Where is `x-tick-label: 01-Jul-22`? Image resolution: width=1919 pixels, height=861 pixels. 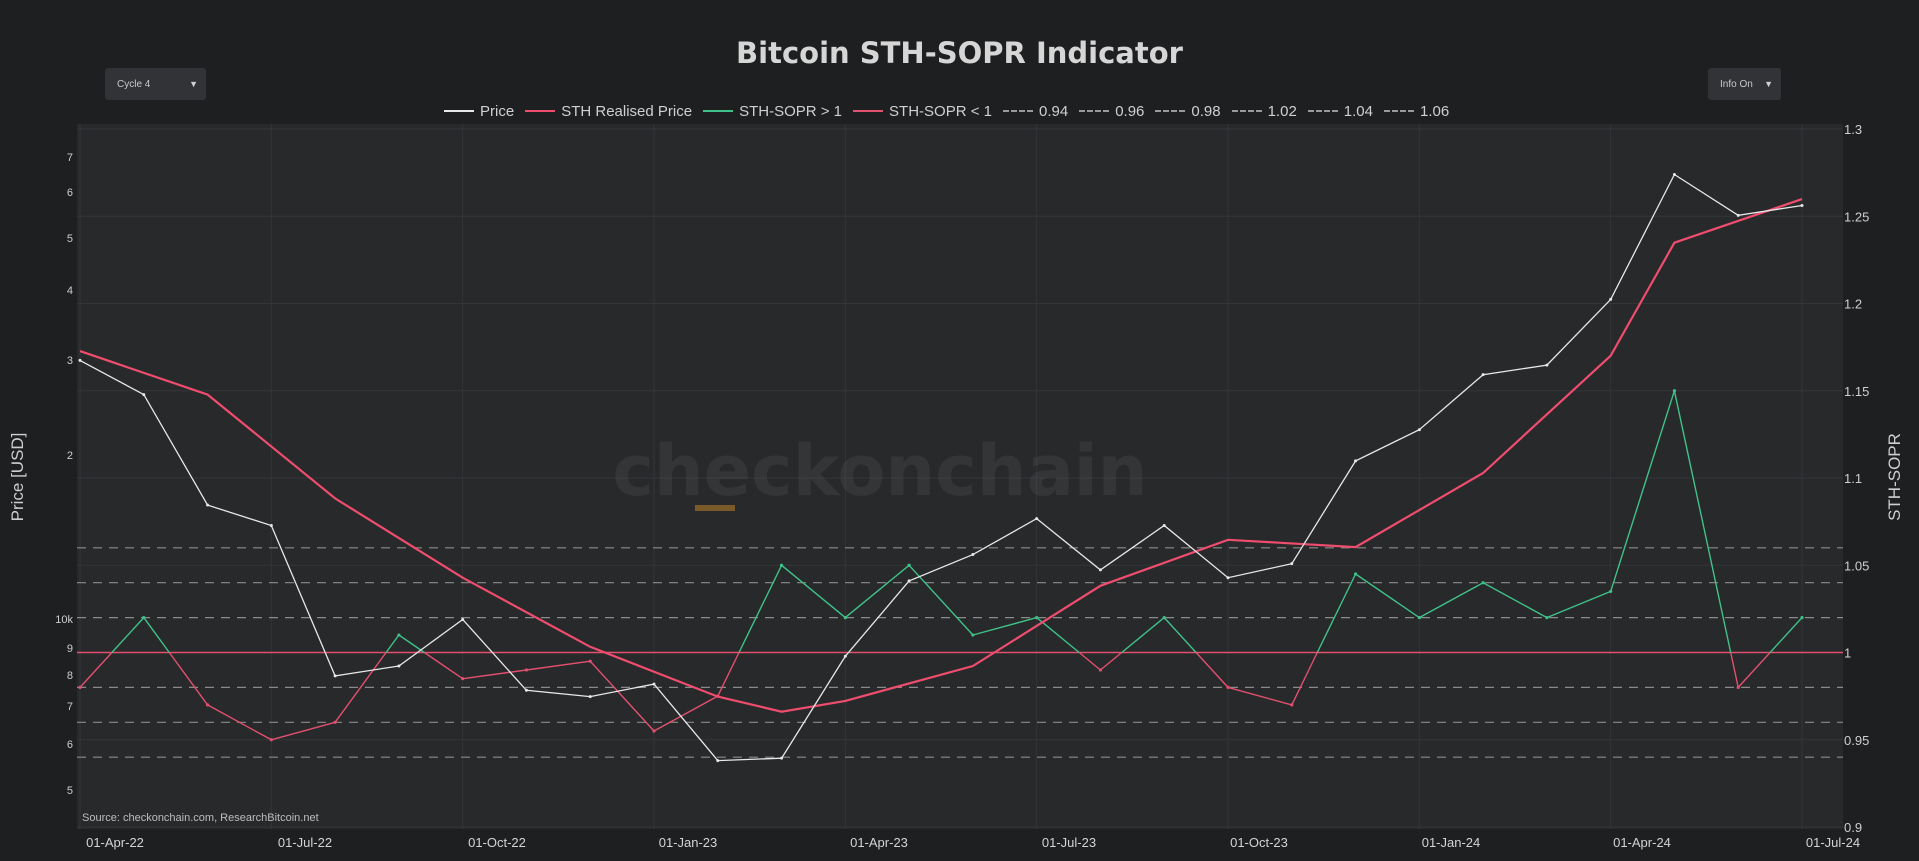 x-tick-label: 01-Jul-22 is located at coordinates (305, 842).